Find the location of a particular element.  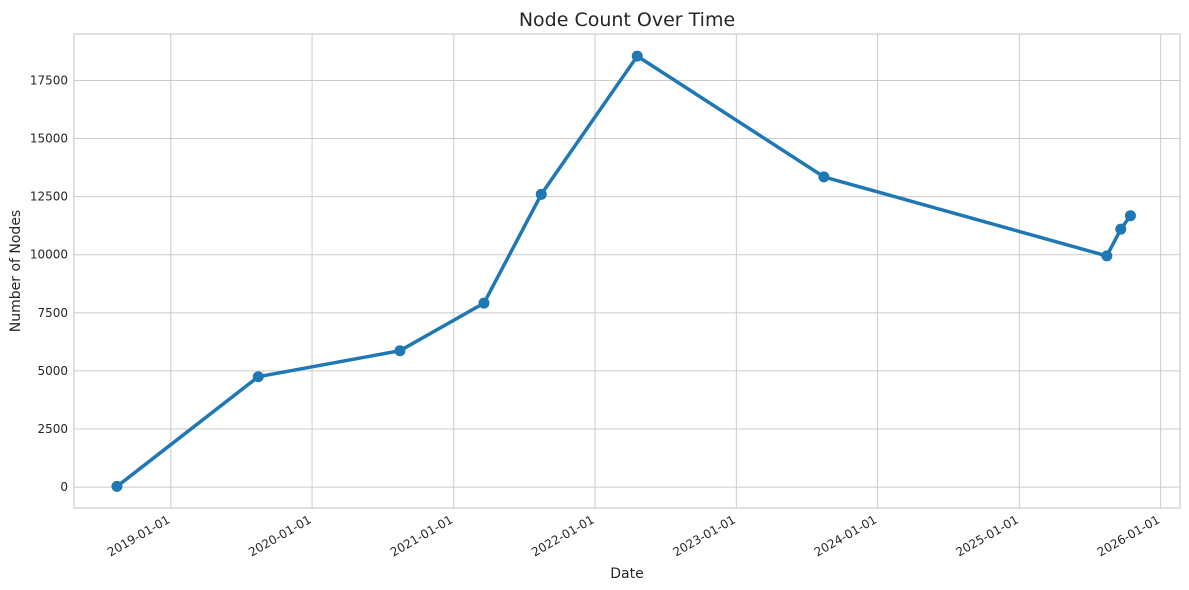

x-axis-label: Date is located at coordinates (626, 574).